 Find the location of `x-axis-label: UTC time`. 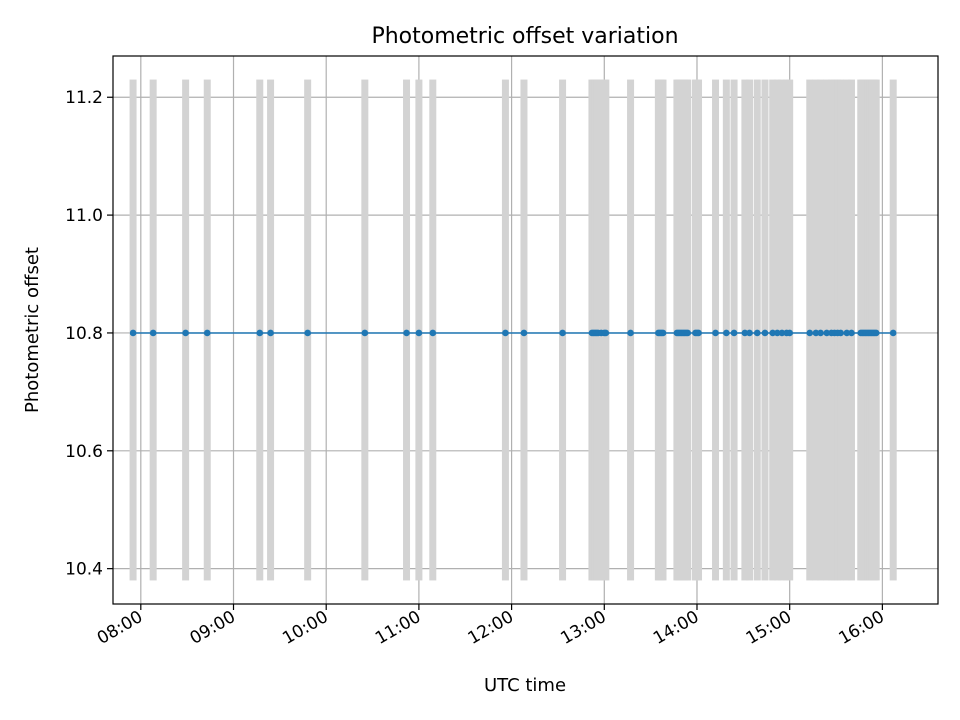

x-axis-label: UTC time is located at coordinates (525, 685).